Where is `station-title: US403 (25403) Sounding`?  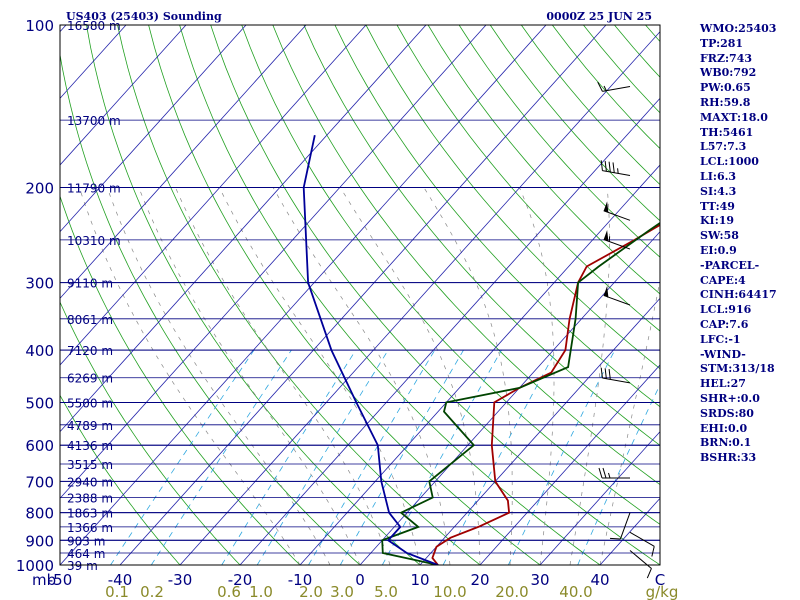 station-title: US403 (25403) Sounding is located at coordinates (144, 16).